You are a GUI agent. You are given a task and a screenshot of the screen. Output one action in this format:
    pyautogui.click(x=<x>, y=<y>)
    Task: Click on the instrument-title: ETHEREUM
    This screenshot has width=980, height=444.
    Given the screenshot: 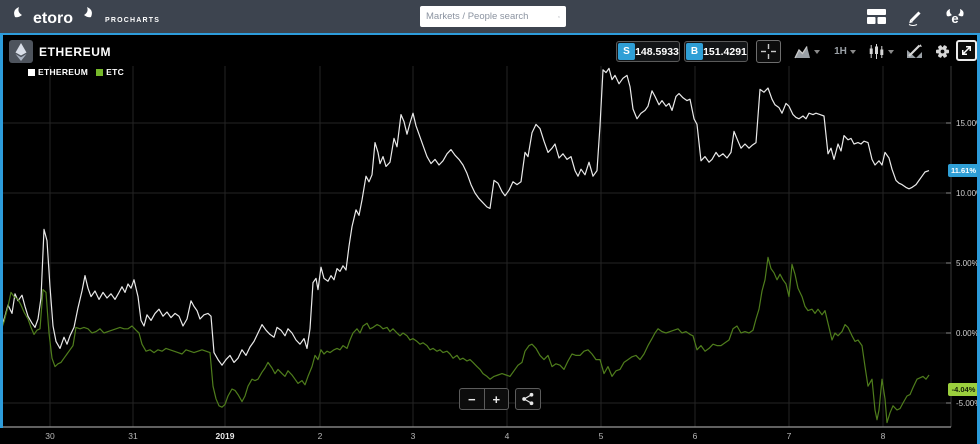 What is the action you would take?
    pyautogui.click(x=75, y=52)
    